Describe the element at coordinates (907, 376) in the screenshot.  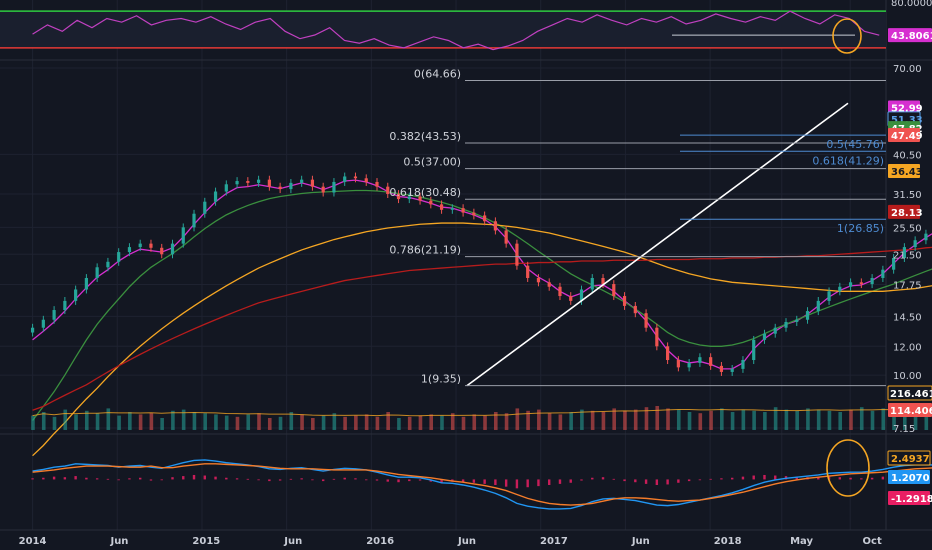
I see `price-tick-label: 10.00` at that location.